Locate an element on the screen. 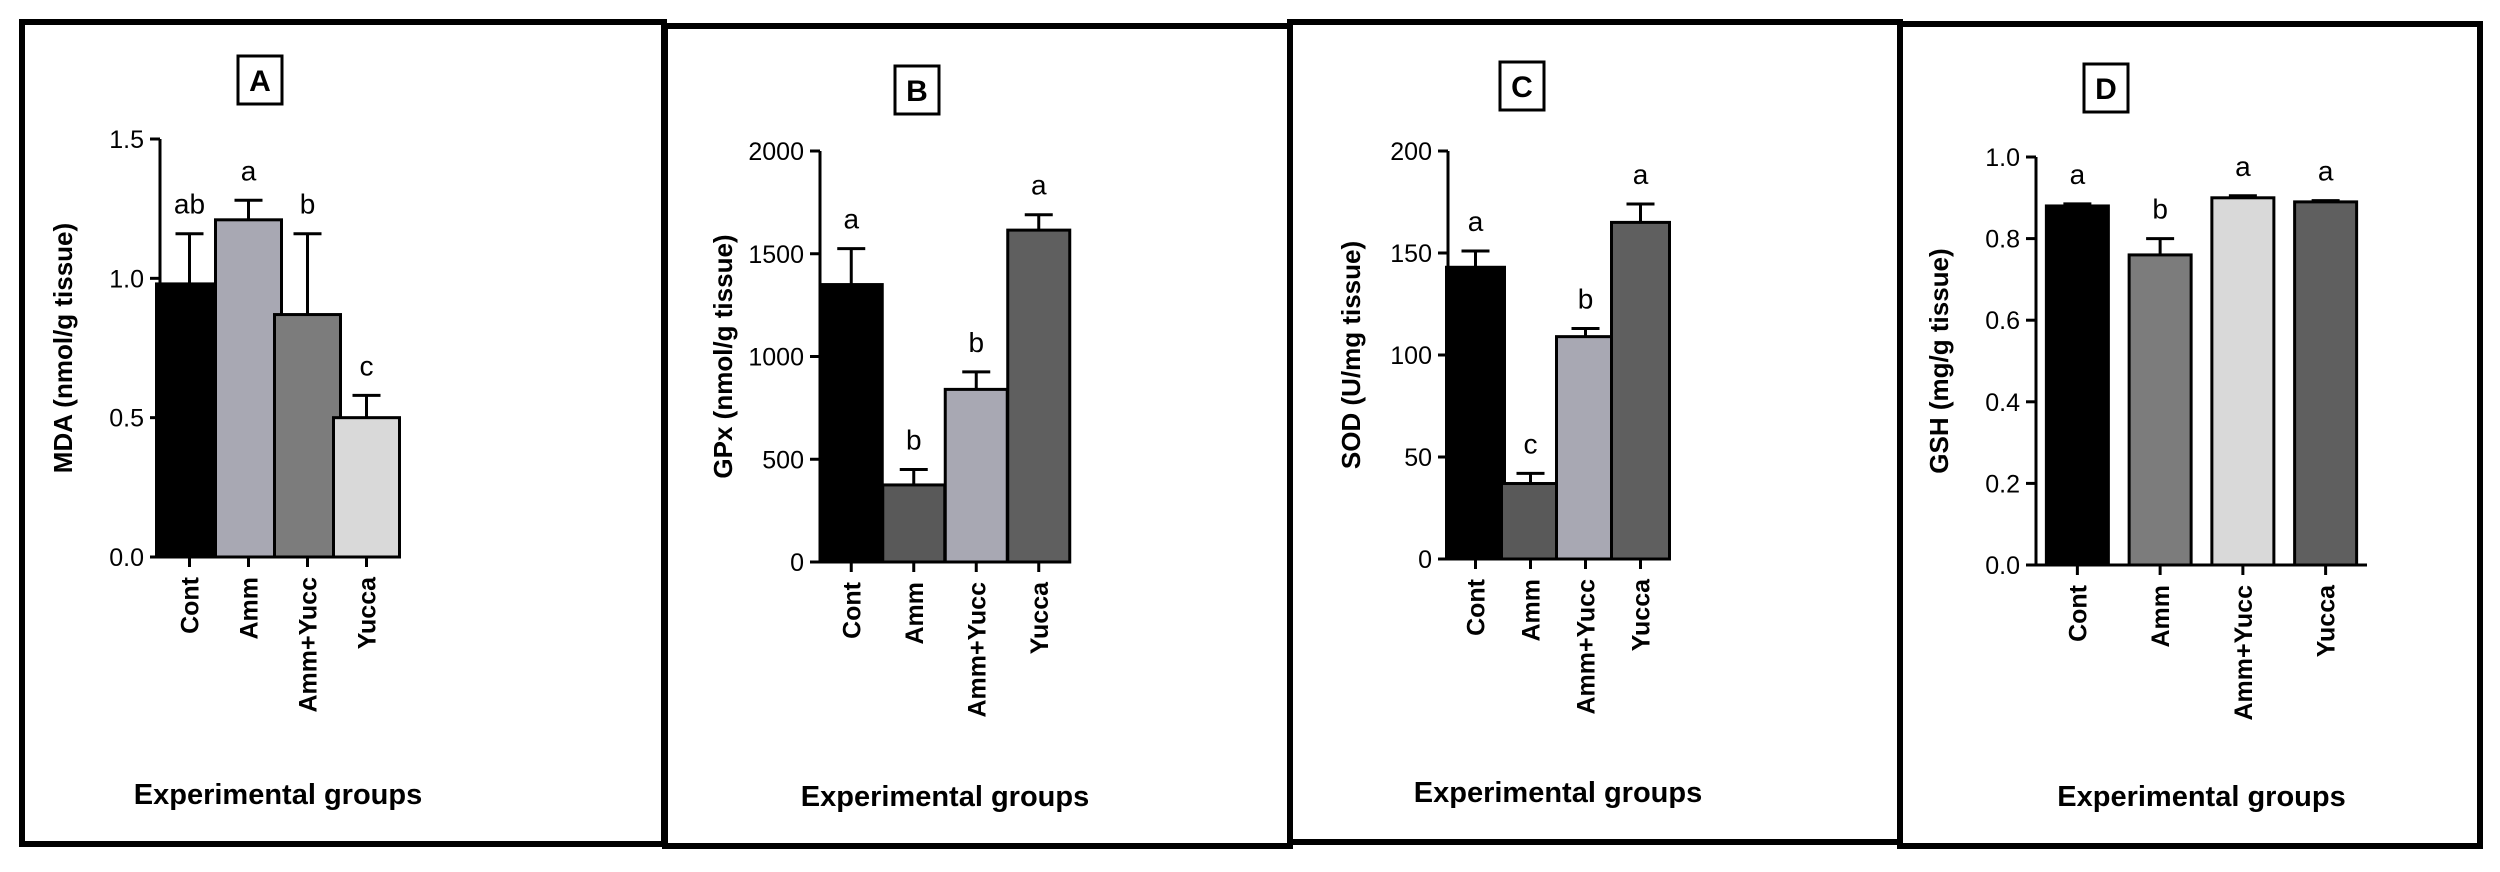 The width and height of the screenshot is (2500, 872). panel-label: C is located at coordinates (1522, 87).